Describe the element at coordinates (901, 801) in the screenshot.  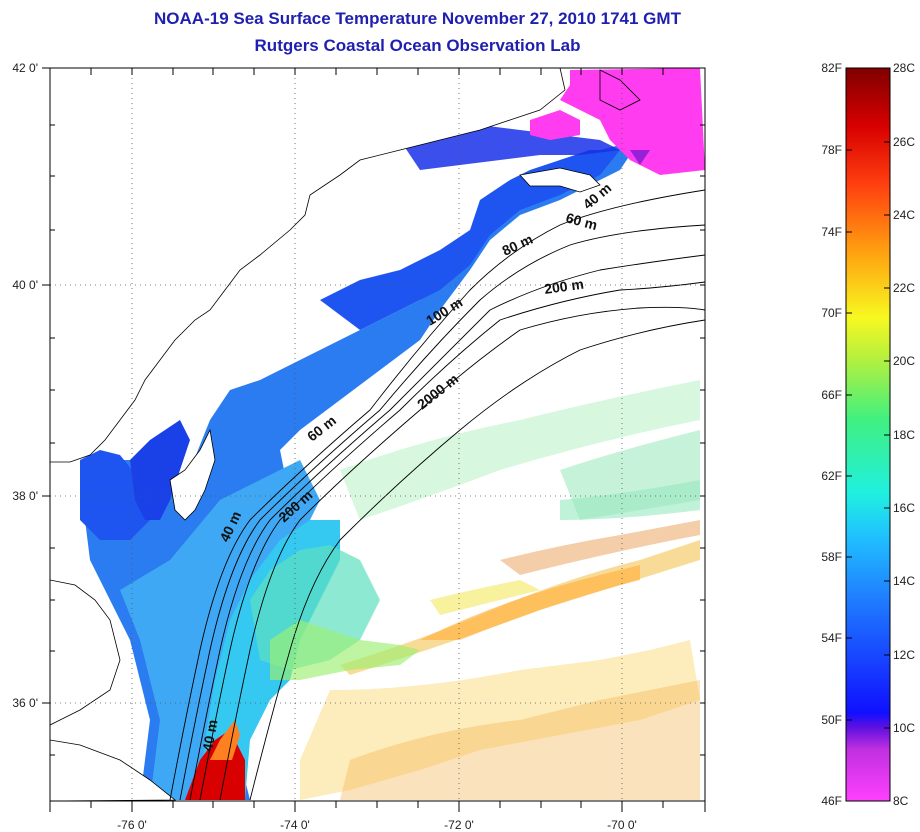
I see `colorbar-c-label: 8C` at that location.